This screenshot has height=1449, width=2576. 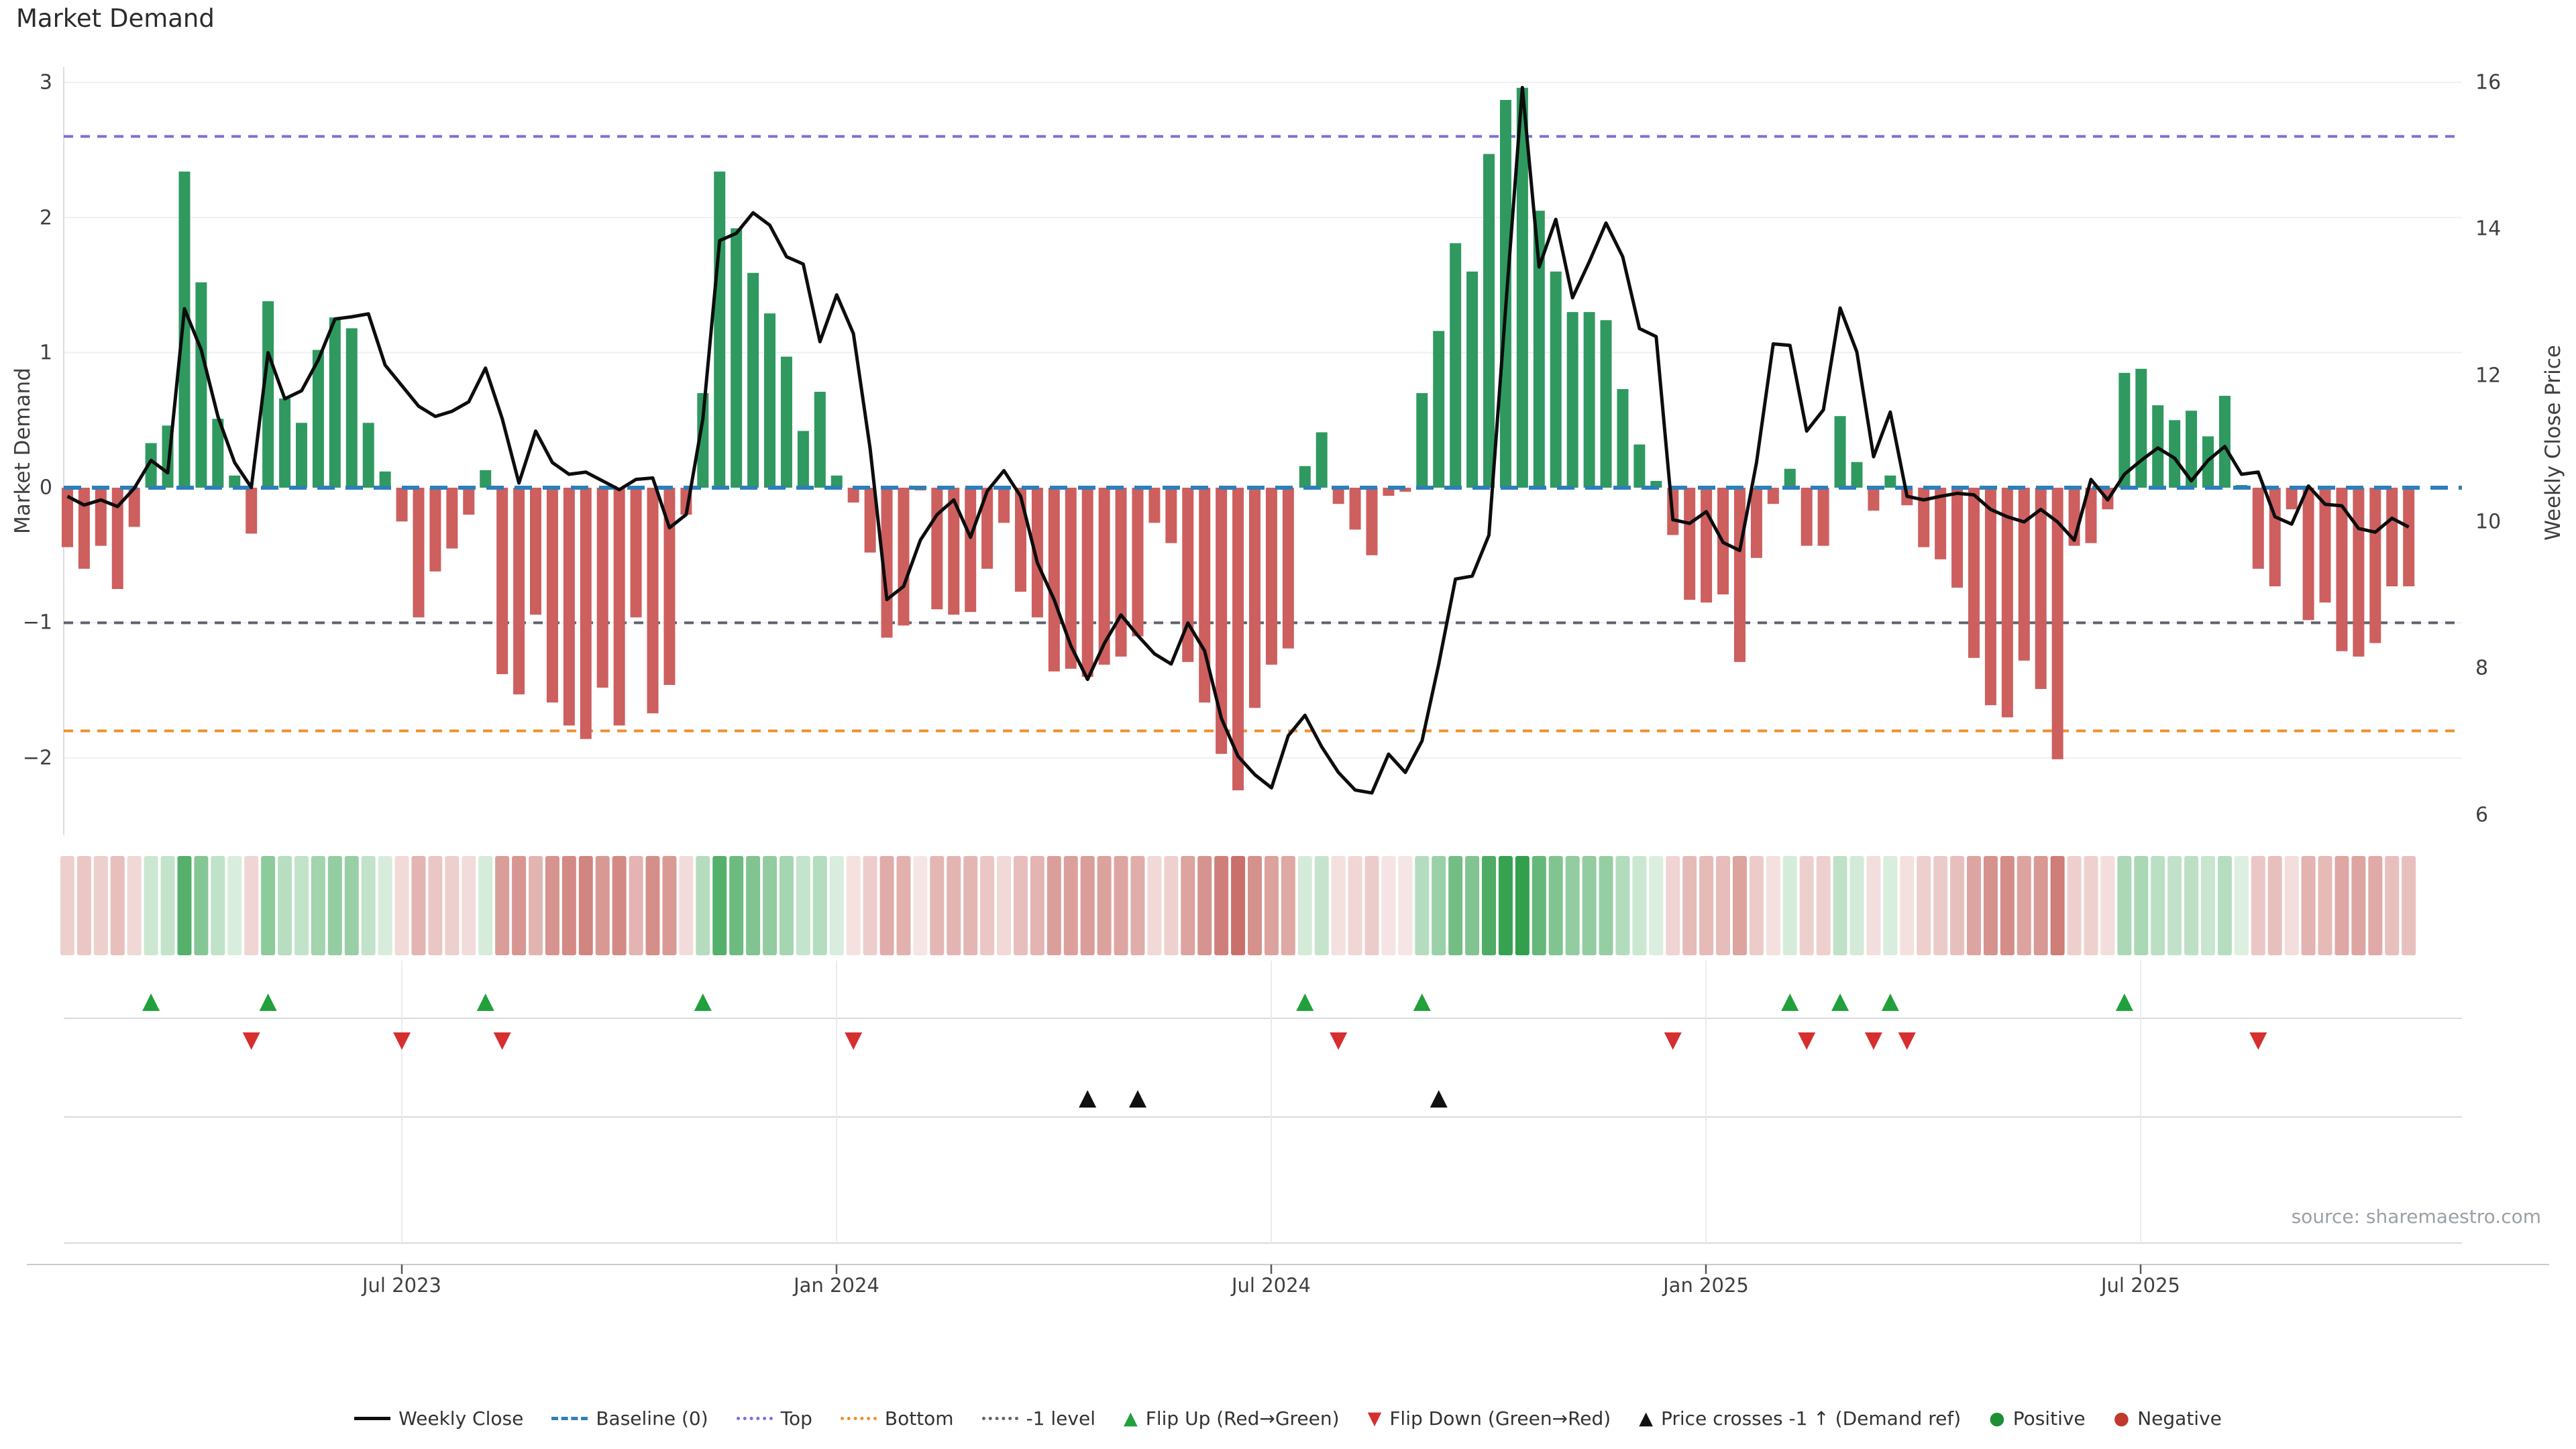 I want to click on page-title: Market Demand, so click(x=115, y=18).